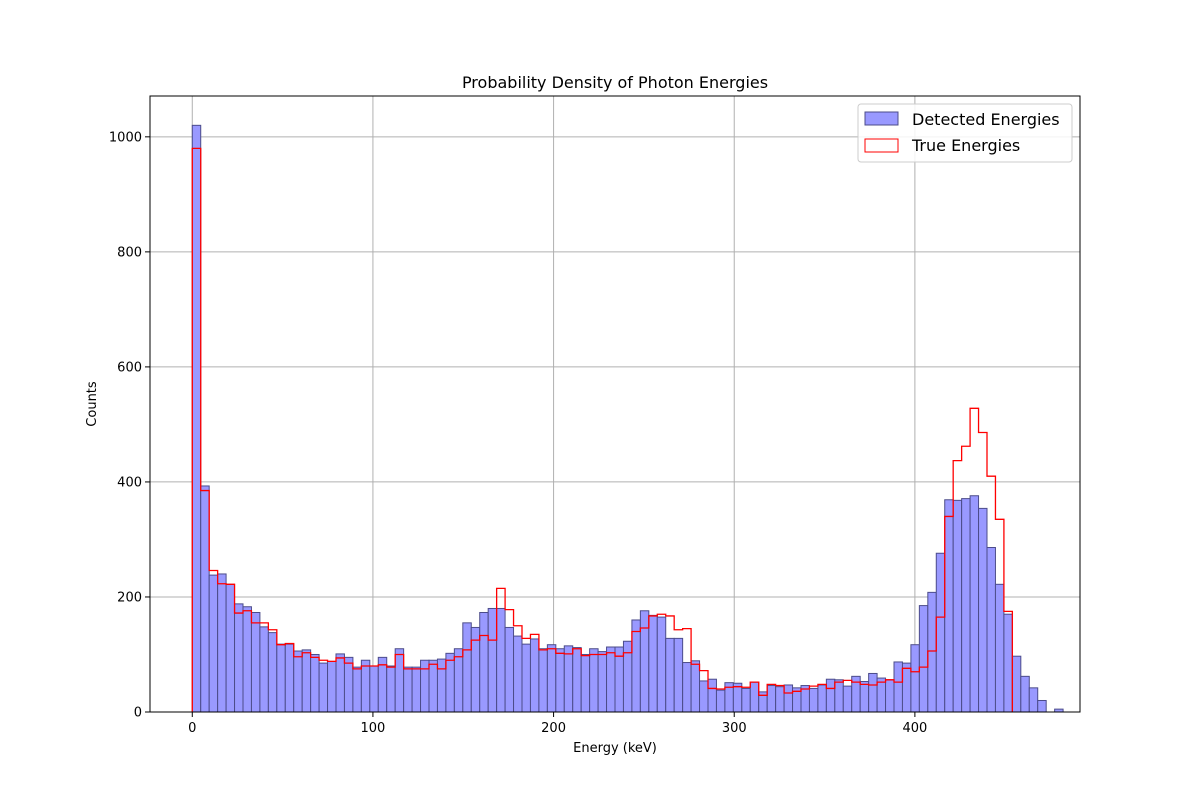  What do you see at coordinates (129, 252) in the screenshot?
I see `y-tick-label: 800` at bounding box center [129, 252].